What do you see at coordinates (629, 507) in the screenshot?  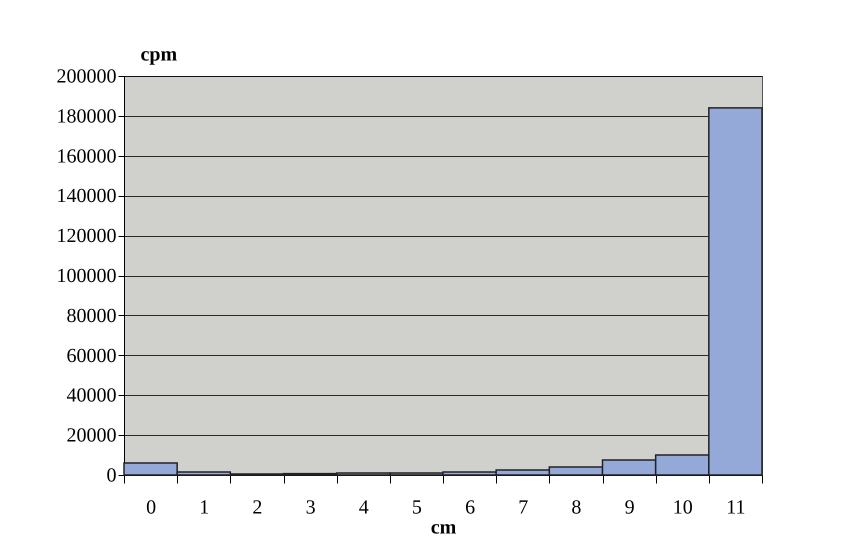 I see `x-tick-label: 9` at bounding box center [629, 507].